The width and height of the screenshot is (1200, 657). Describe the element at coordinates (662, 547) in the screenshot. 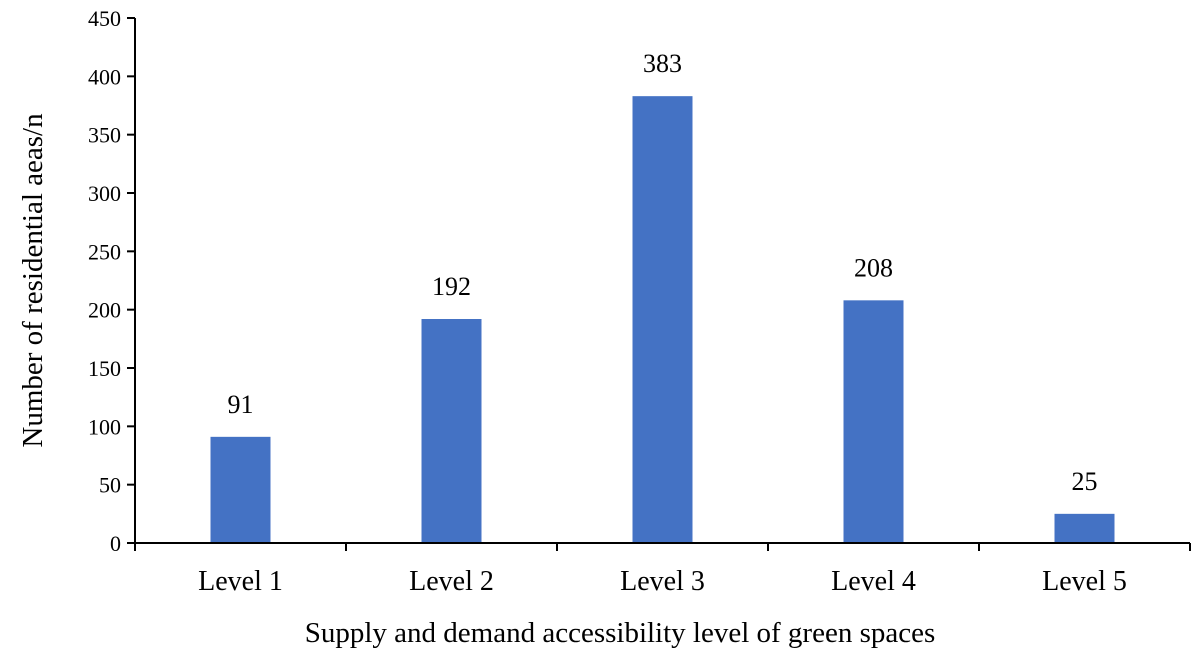

I see `x-axis-ticks` at that location.